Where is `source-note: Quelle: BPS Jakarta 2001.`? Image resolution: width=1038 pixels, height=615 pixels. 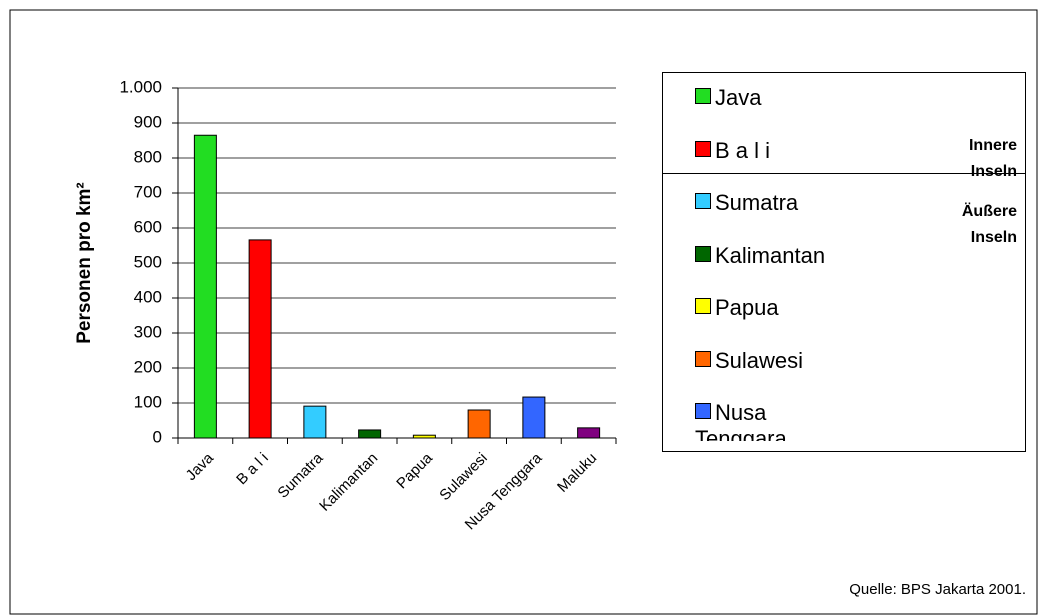 source-note: Quelle: BPS Jakarta 2001. is located at coordinates (937, 589).